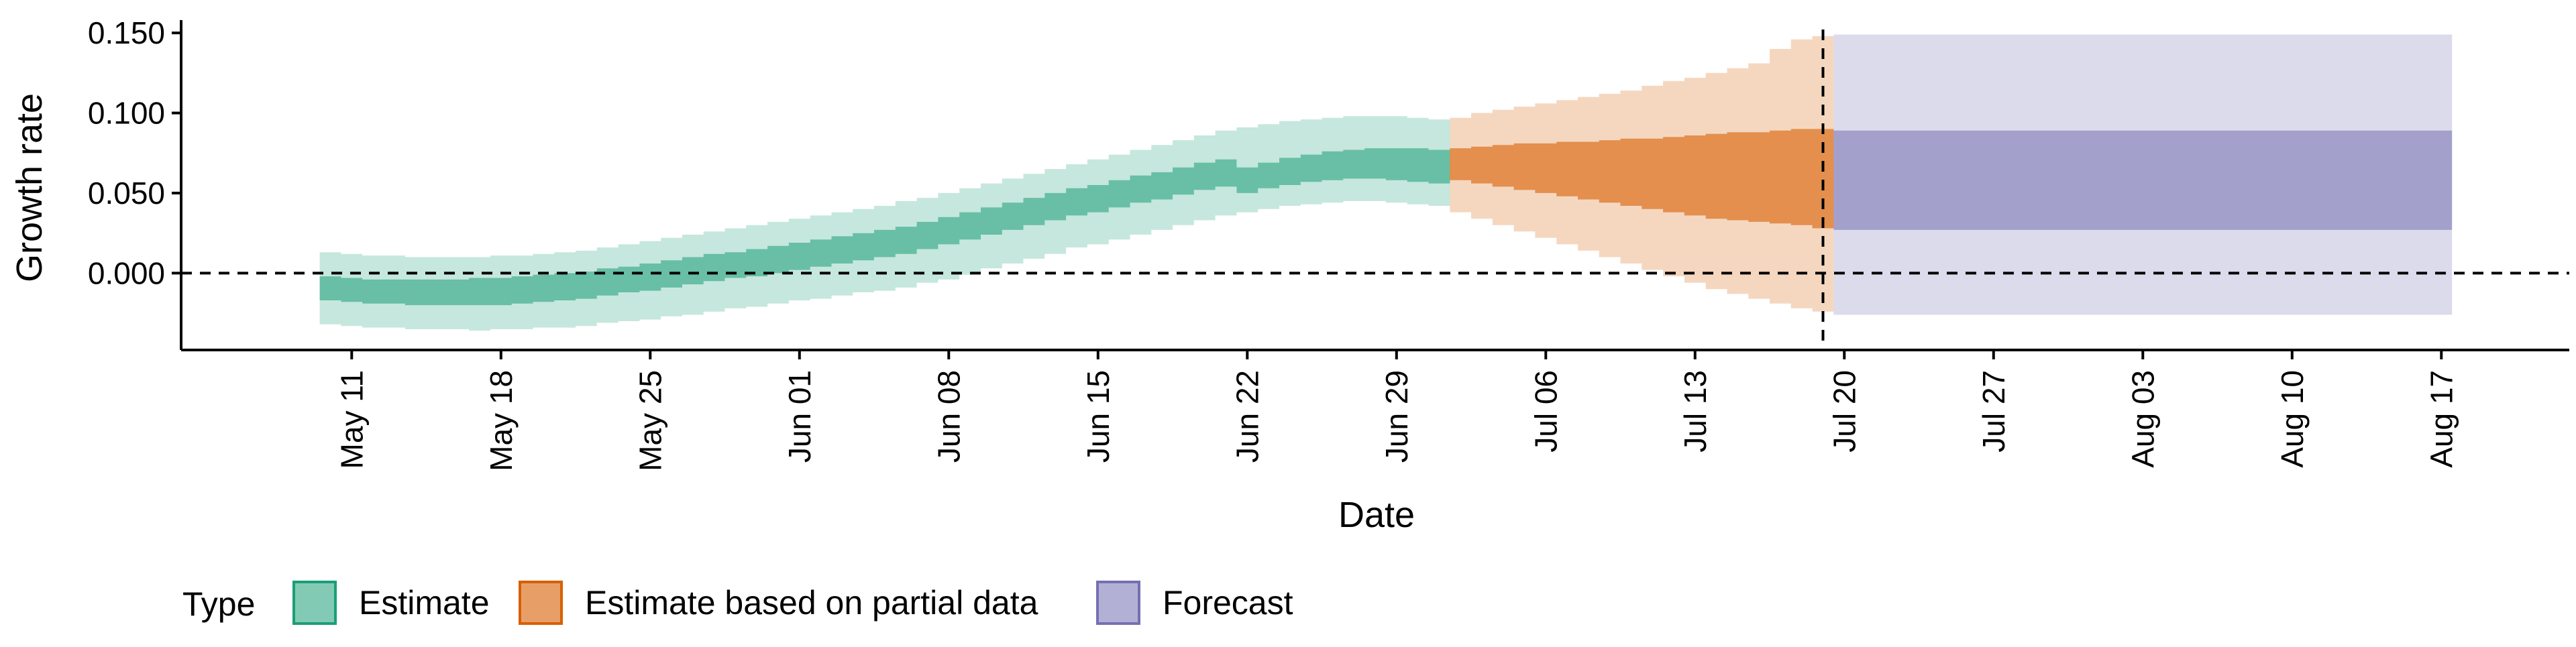 This screenshot has width=2576, height=647. Describe the element at coordinates (650, 421) in the screenshot. I see `x-tick-label: May 25` at that location.